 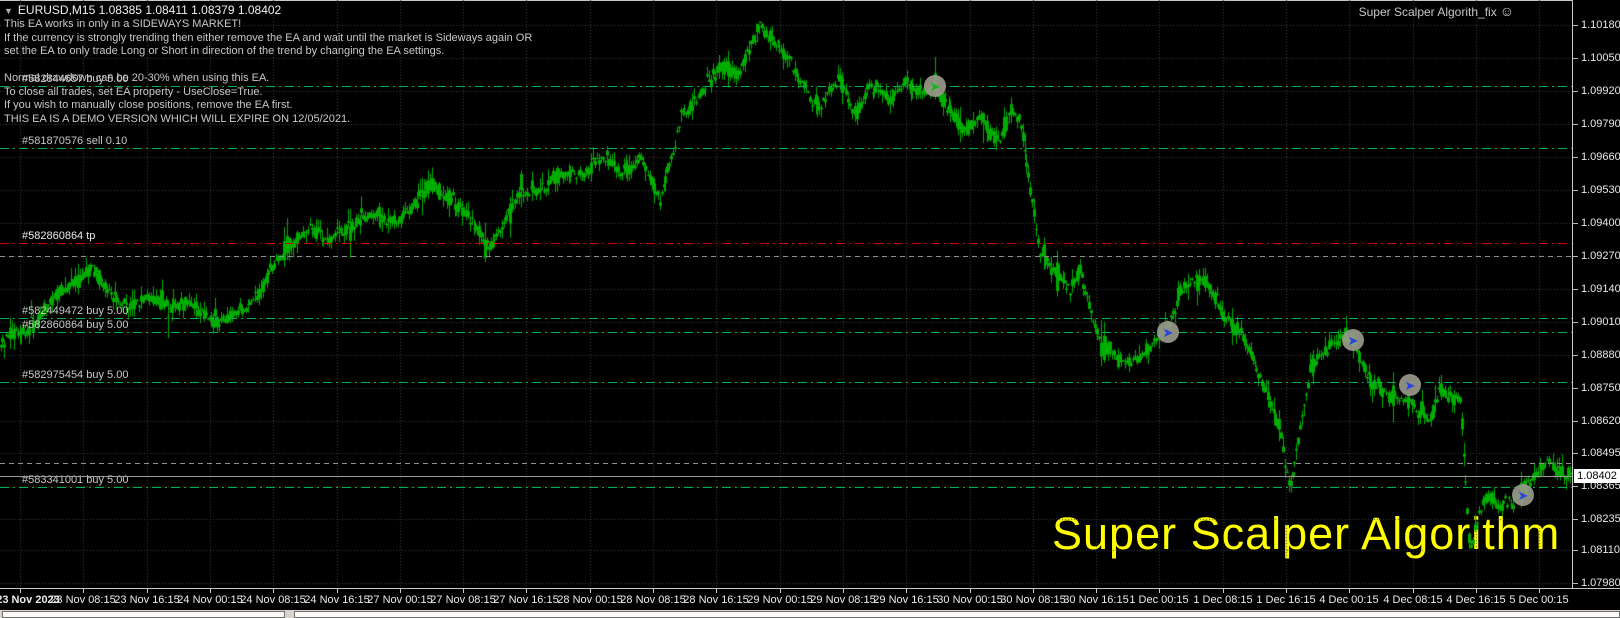 I want to click on price-axis-label: 1.09140, so click(x=1600, y=289).